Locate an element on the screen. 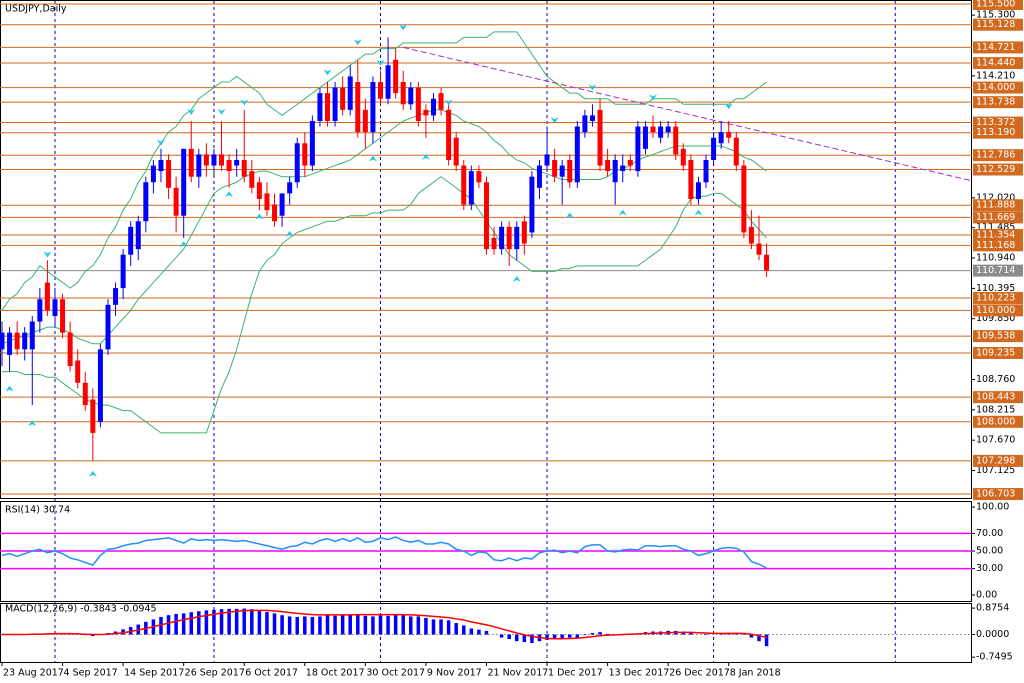 The width and height of the screenshot is (1024, 683). current-price-label: 110.714 is located at coordinates (995, 270).